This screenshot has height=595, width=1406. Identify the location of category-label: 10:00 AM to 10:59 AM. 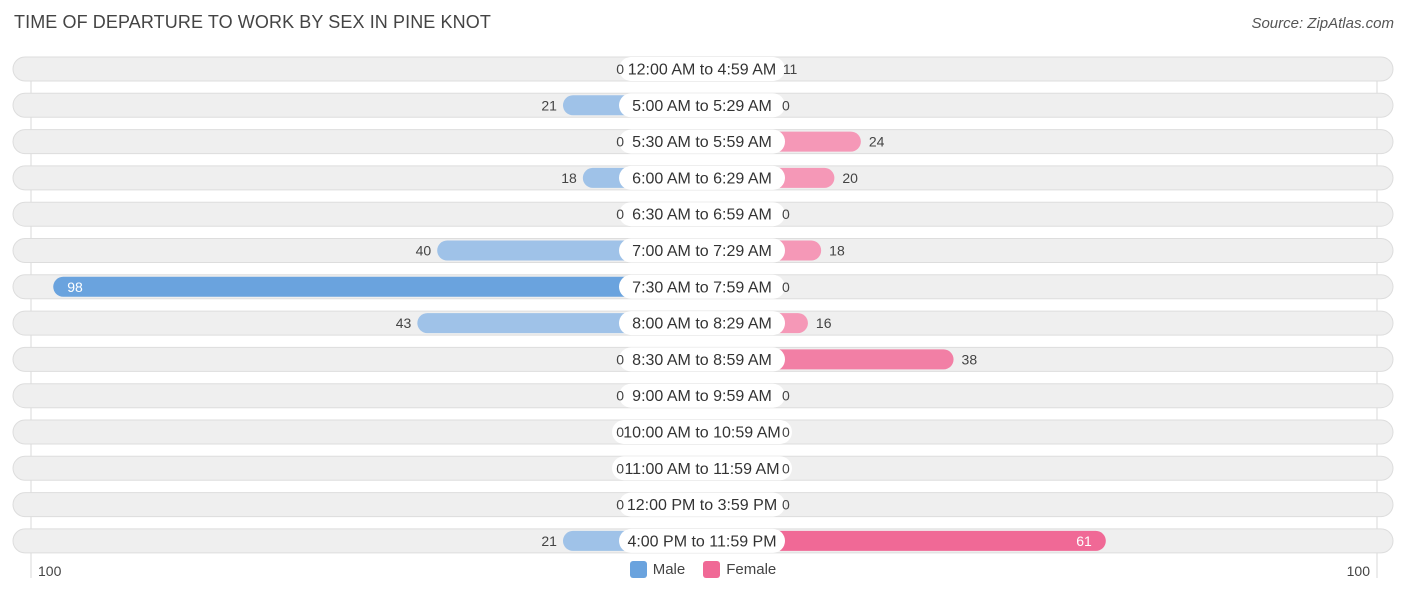
(701, 433).